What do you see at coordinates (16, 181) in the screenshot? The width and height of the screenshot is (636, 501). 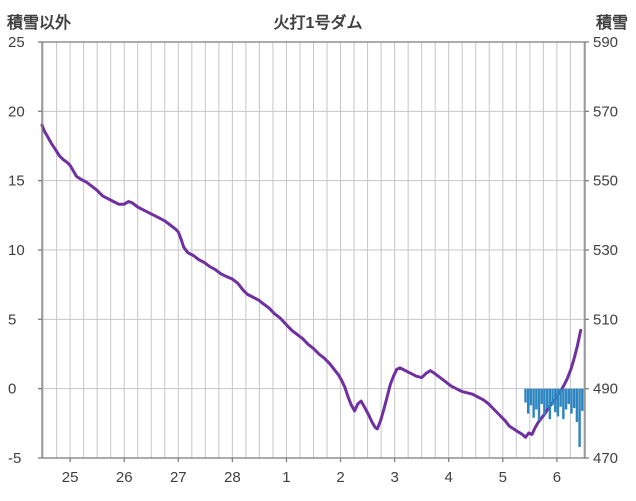 I see `left-tick-label: 15` at bounding box center [16, 181].